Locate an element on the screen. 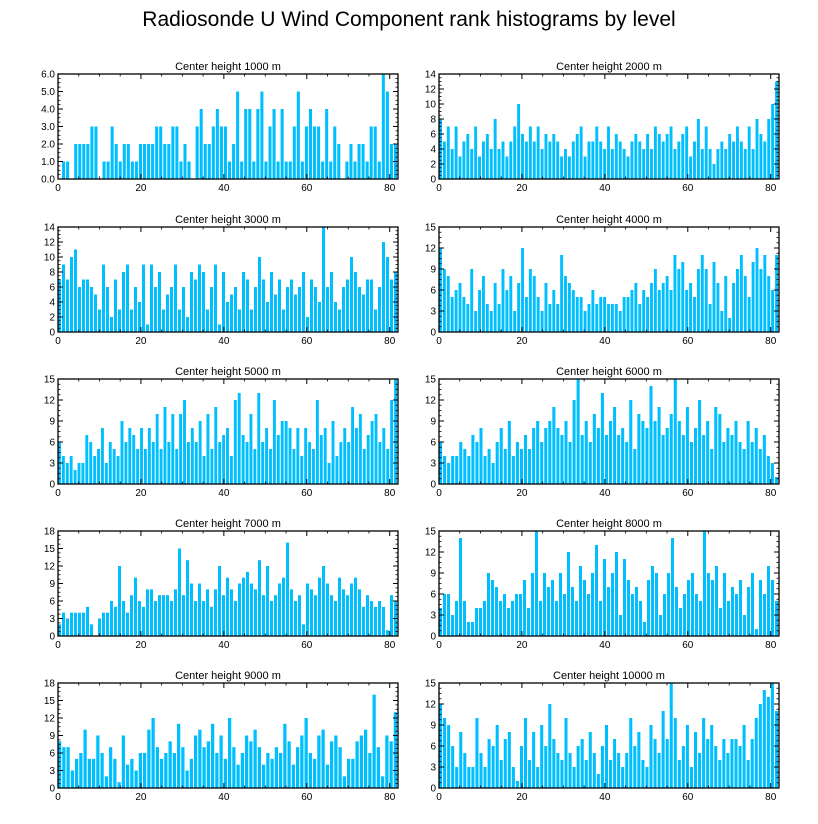  x-tick-label: 60 is located at coordinates (307, 341).